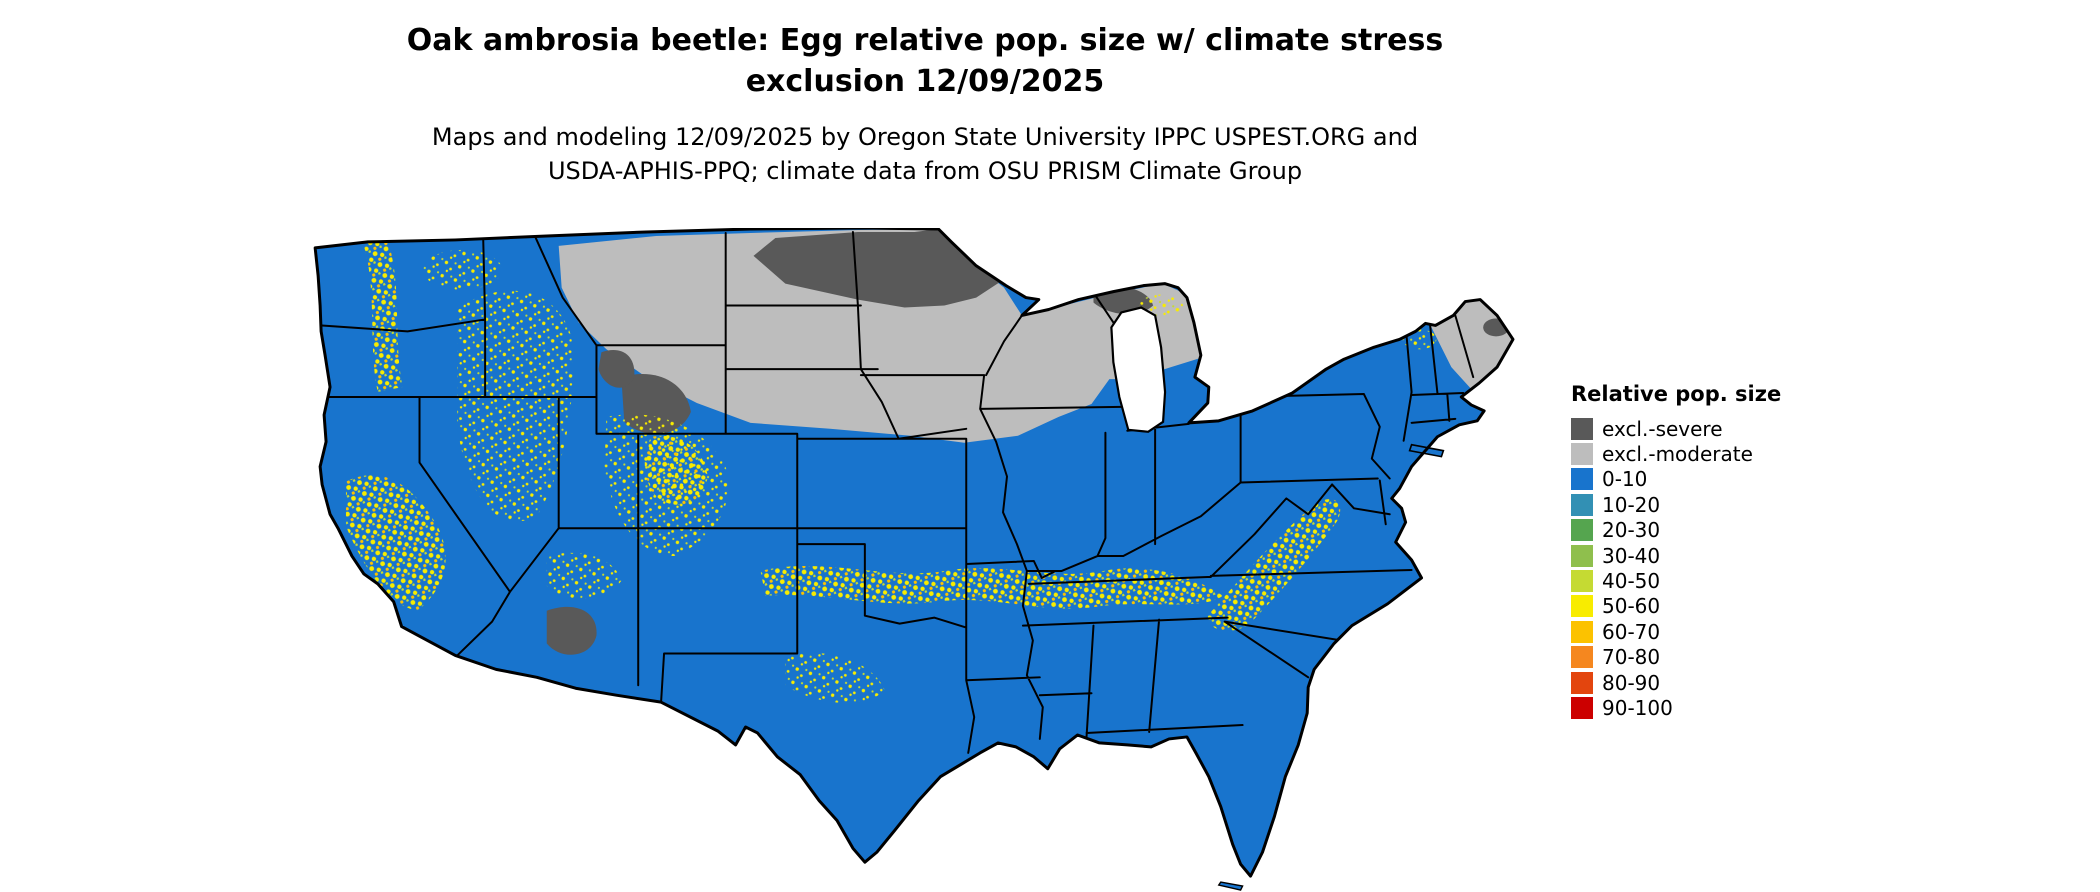  What do you see at coordinates (1676, 394) in the screenshot?
I see `legend-title: Relative pop. size` at bounding box center [1676, 394].